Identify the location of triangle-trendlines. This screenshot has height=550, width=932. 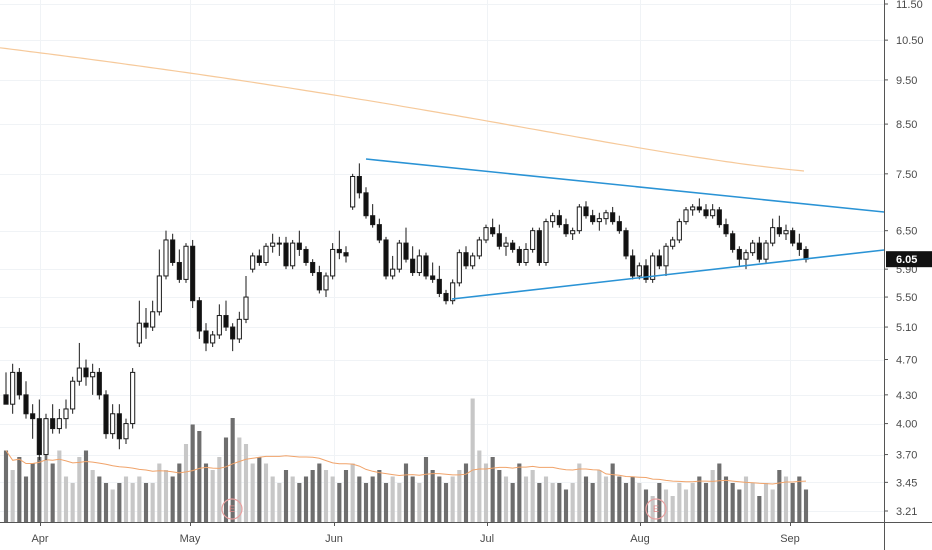
(625, 229).